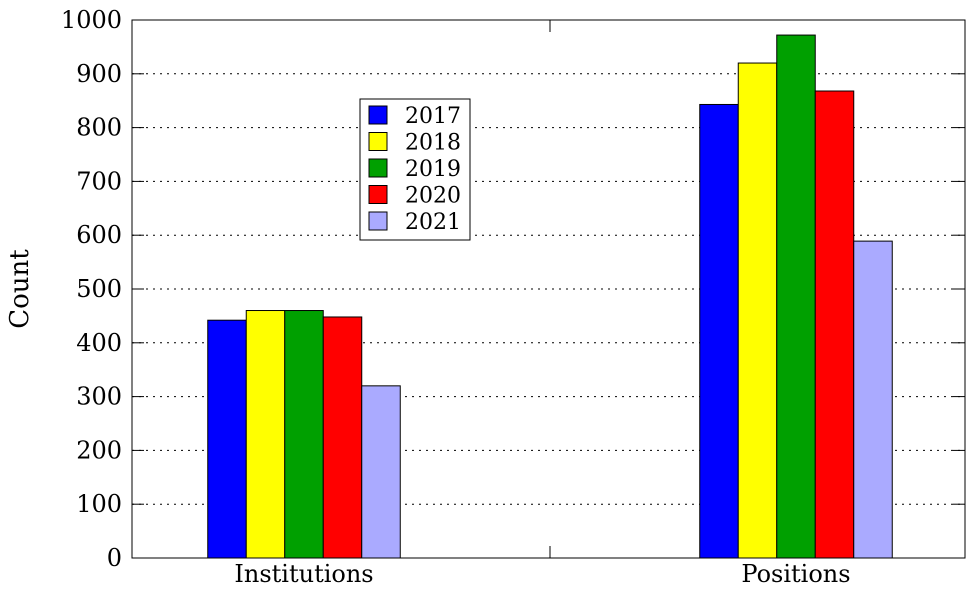 The image size is (970, 592). I want to click on y-tick-label: 0, so click(114, 558).